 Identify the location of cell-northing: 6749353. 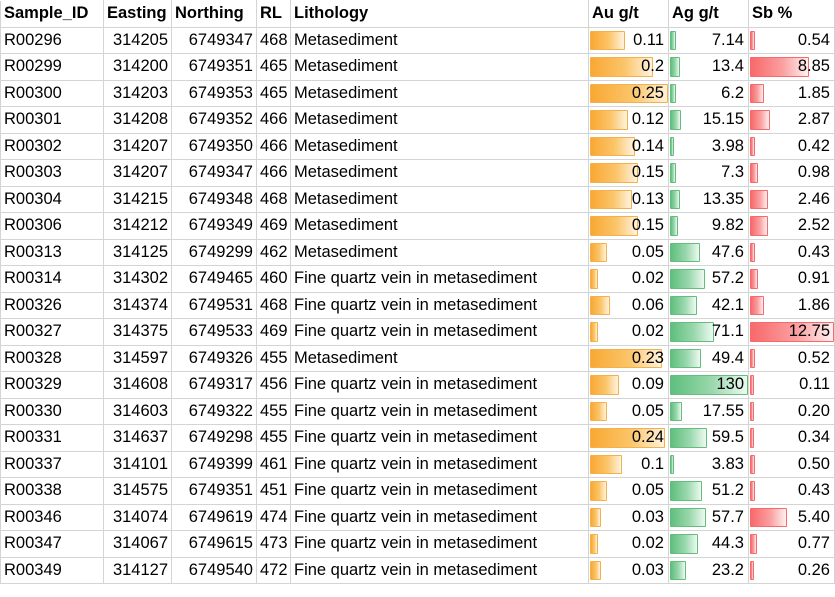
(214, 93).